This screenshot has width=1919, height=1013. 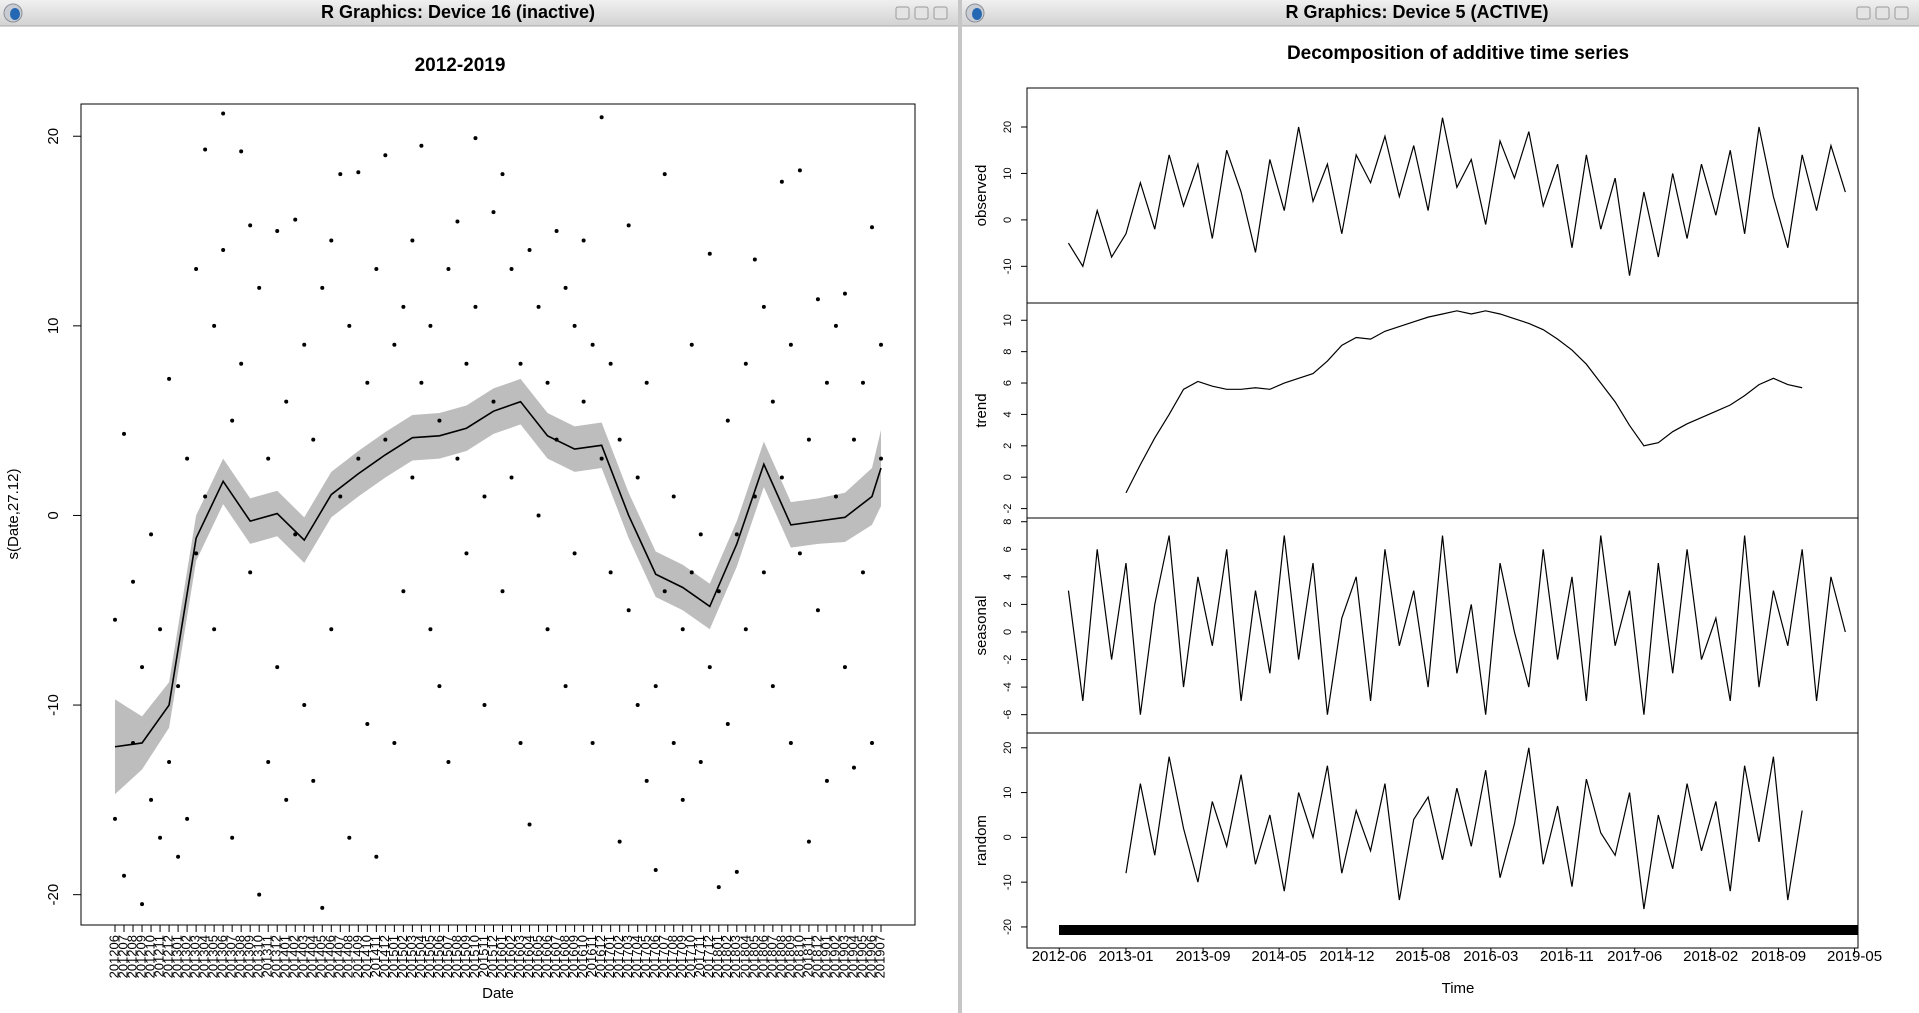 I want to click on x-axis-label: Date, so click(x=498, y=993).